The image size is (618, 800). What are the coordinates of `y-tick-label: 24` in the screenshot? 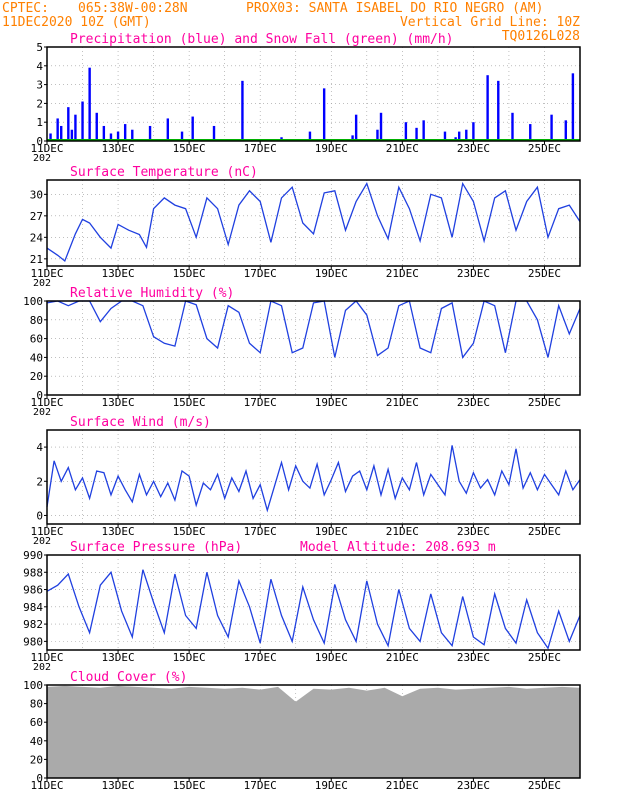 It's located at (37, 237).